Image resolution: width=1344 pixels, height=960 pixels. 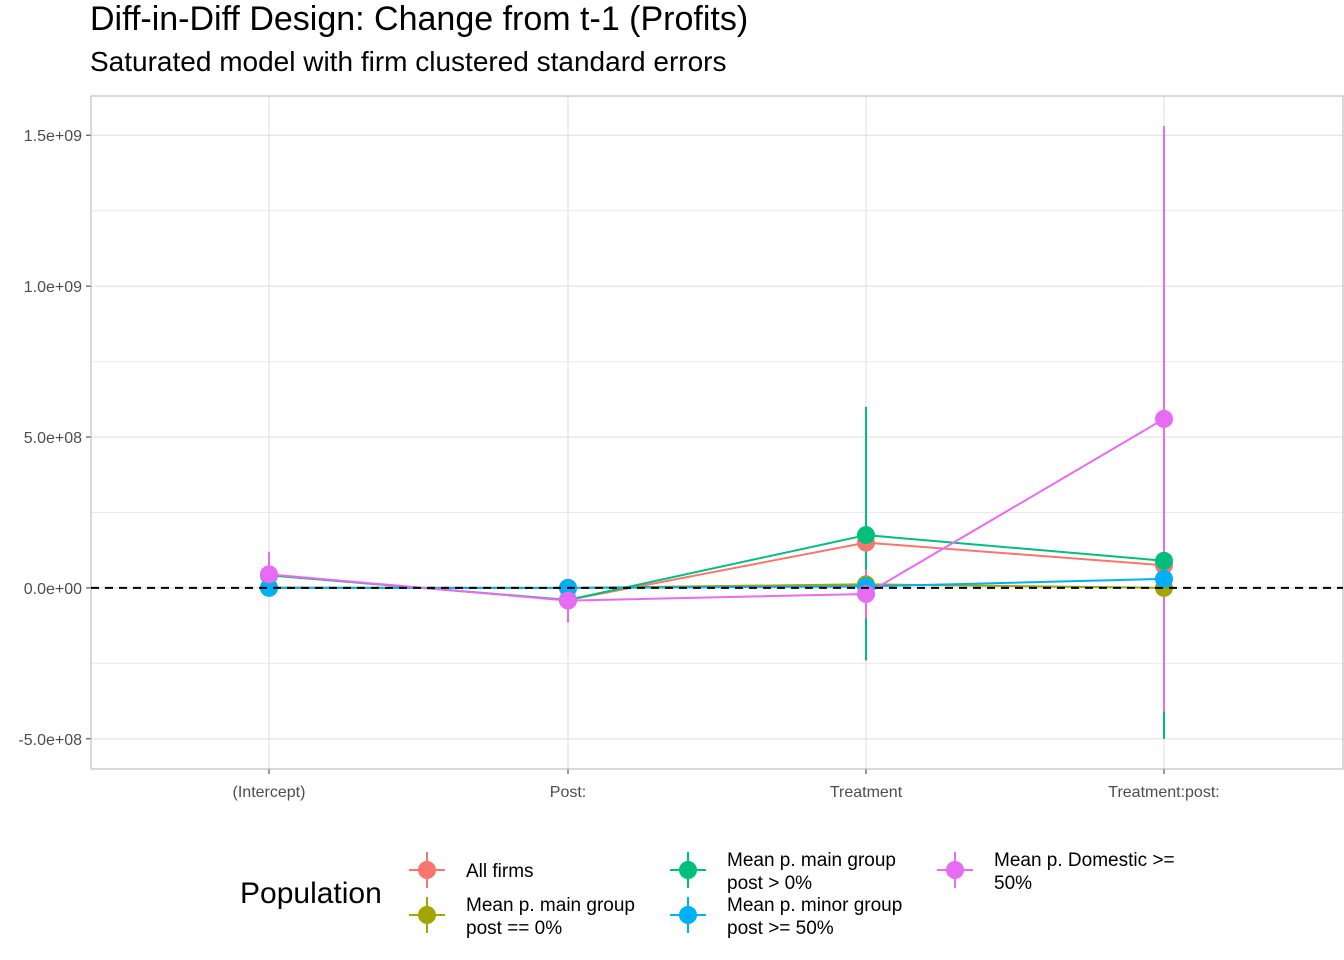 What do you see at coordinates (814, 917) in the screenshot?
I see `legend-label: Mean p. minor group post >= 50%` at bounding box center [814, 917].